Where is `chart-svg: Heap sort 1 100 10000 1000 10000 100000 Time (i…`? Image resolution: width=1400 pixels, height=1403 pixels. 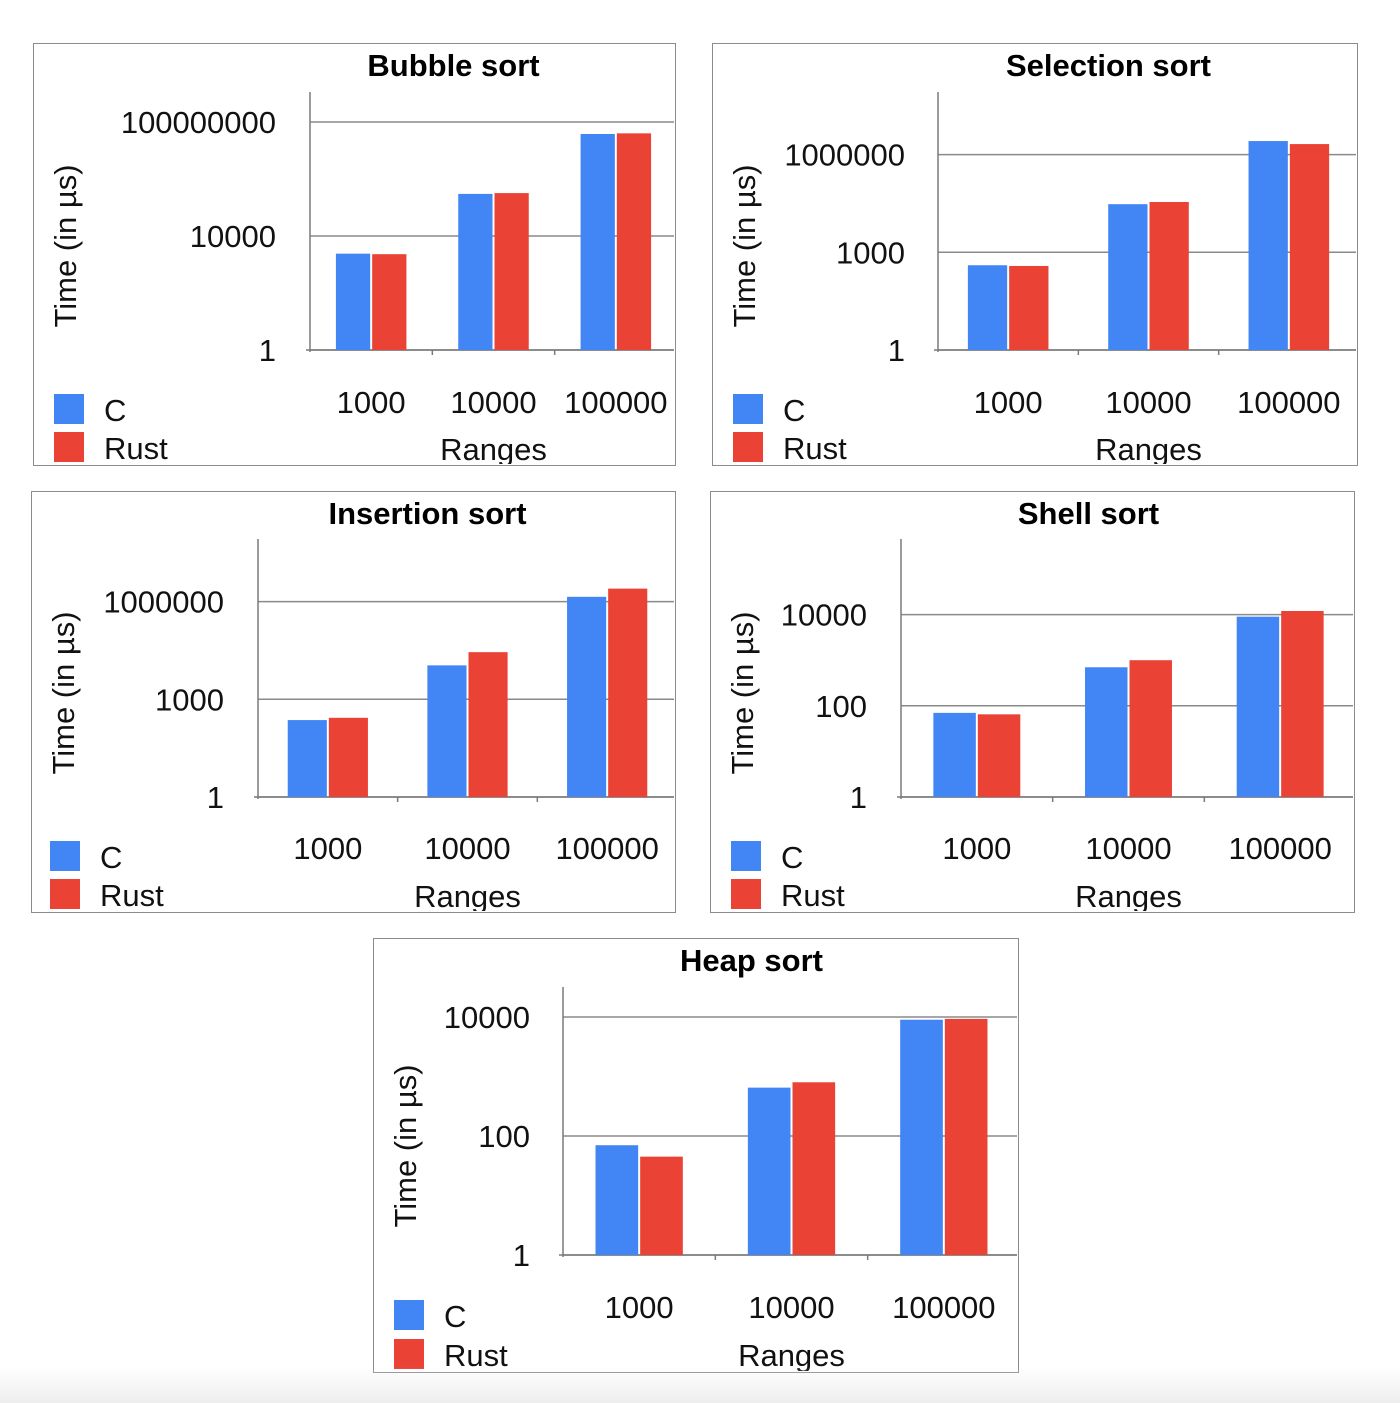 chart-svg: Heap sort 1 100 10000 1000 10000 100000 Time (i… is located at coordinates (702, 1157).